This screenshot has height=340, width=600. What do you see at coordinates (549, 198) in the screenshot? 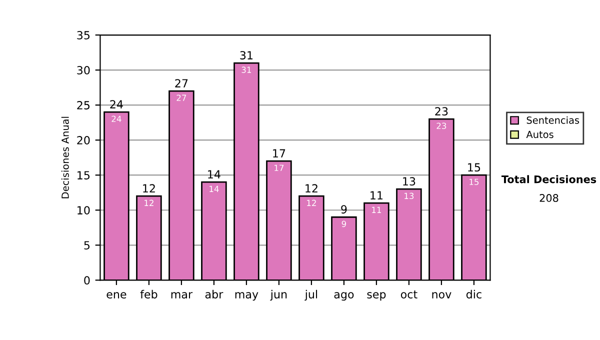
I see `text: 208` at bounding box center [549, 198].